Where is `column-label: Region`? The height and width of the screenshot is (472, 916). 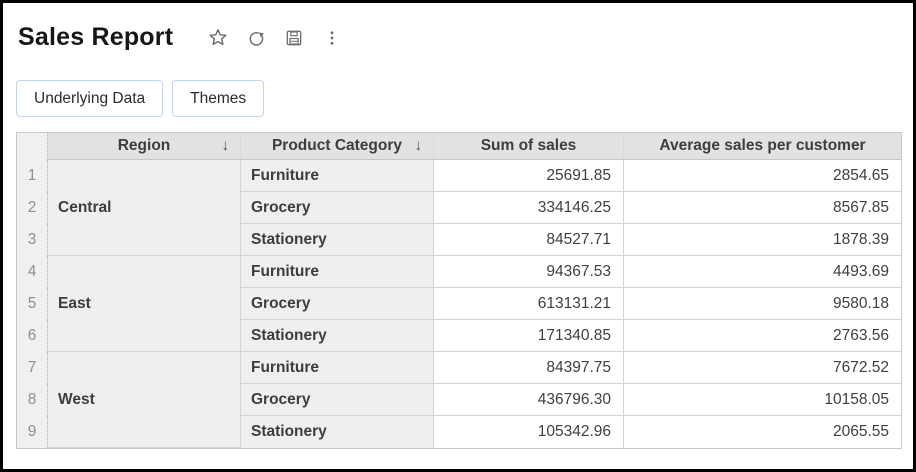
column-label: Region is located at coordinates (144, 145).